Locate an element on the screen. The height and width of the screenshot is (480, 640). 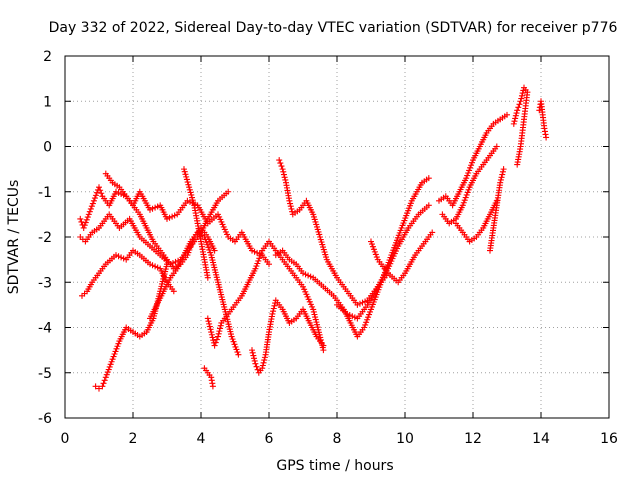
x-tick-label: 14 is located at coordinates (541, 439).